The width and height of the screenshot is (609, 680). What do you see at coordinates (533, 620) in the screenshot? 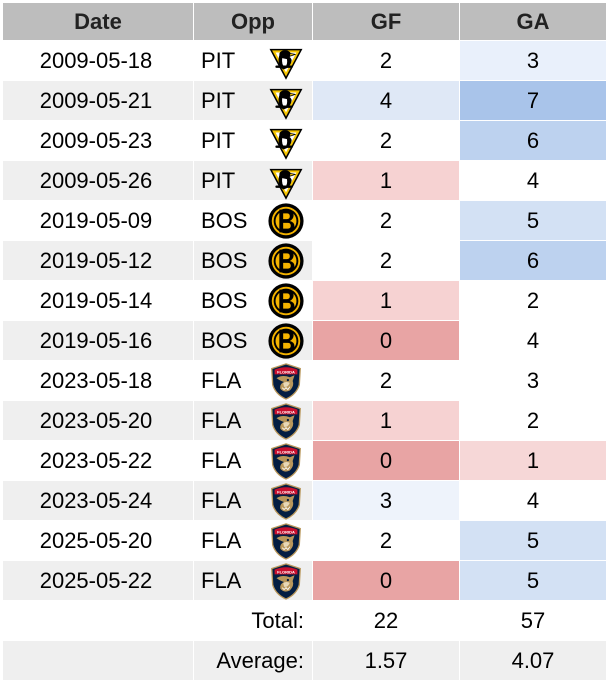
I see `total-ga: 57` at bounding box center [533, 620].